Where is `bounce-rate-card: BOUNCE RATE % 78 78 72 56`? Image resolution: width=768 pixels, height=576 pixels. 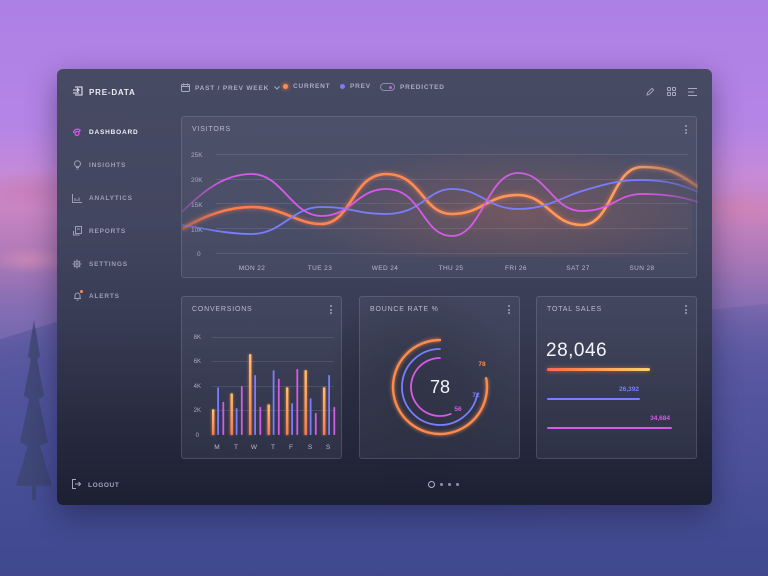
bounce-rate-card: BOUNCE RATE % 78 78 72 56 is located at coordinates (439, 377).